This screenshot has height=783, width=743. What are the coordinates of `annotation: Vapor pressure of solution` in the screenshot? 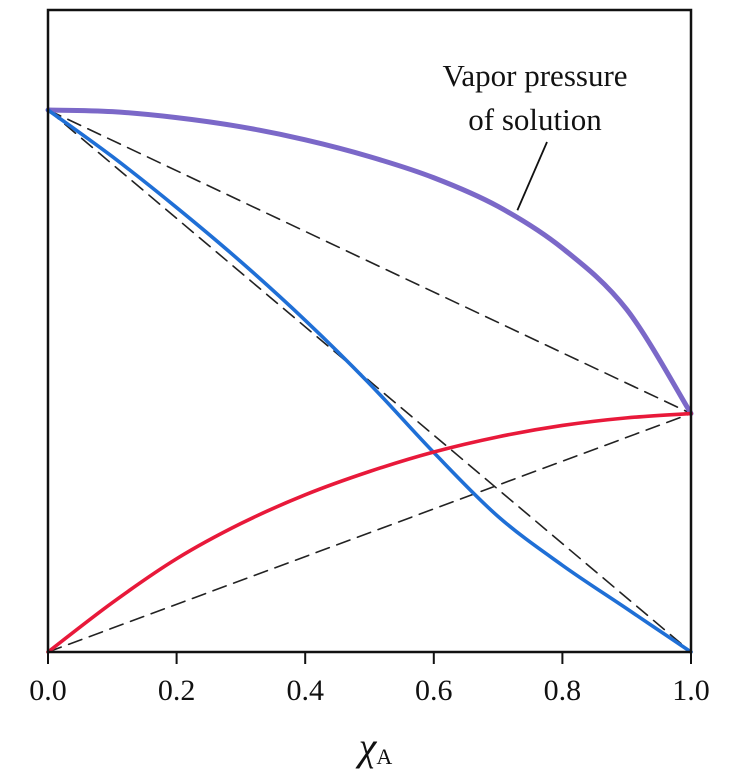 It's located at (535, 134).